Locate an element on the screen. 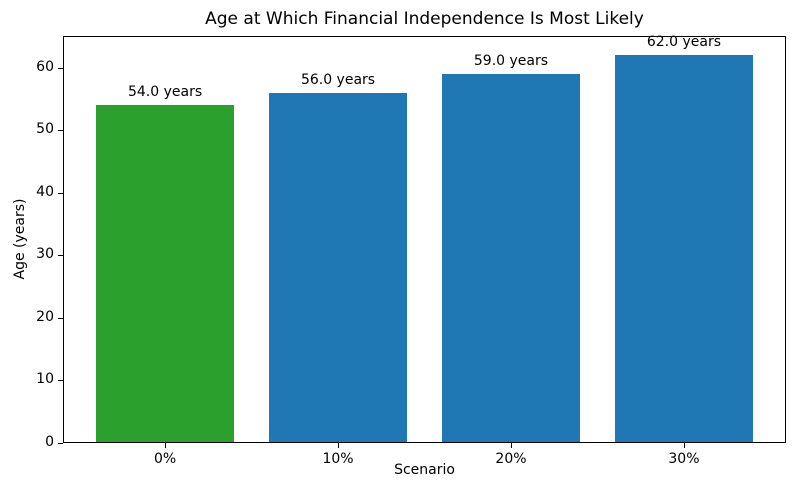  bar-20% is located at coordinates (511, 258).